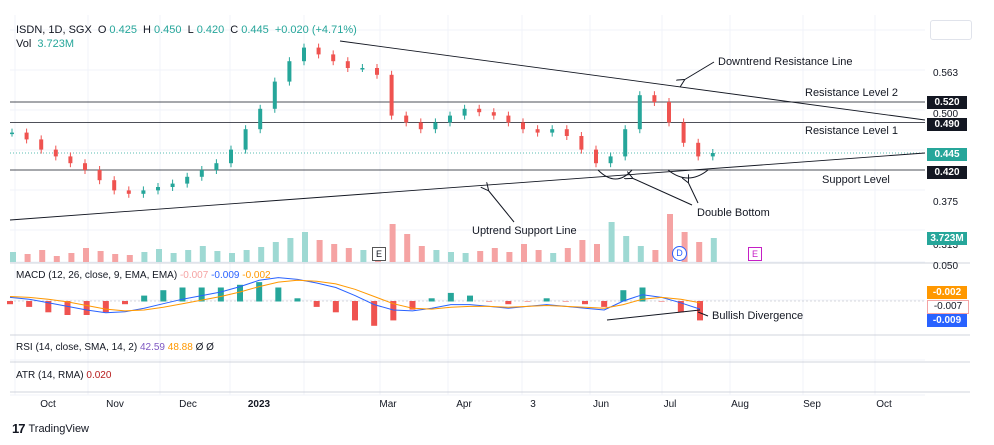 This screenshot has height=445, width=994. Describe the element at coordinates (467, 136) in the screenshot. I see `levels` at that location.